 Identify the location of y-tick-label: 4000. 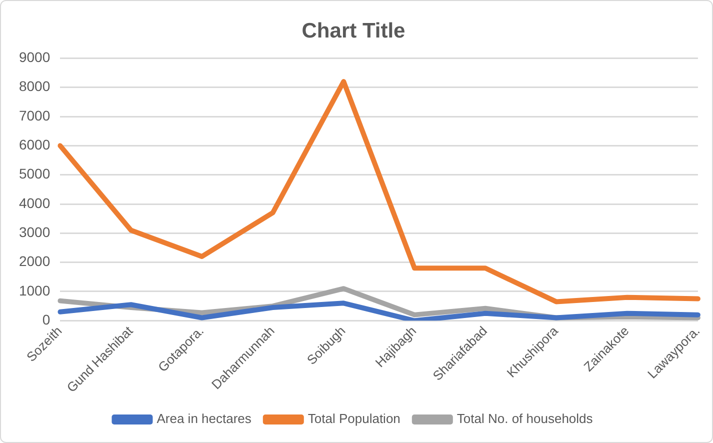
(34, 202).